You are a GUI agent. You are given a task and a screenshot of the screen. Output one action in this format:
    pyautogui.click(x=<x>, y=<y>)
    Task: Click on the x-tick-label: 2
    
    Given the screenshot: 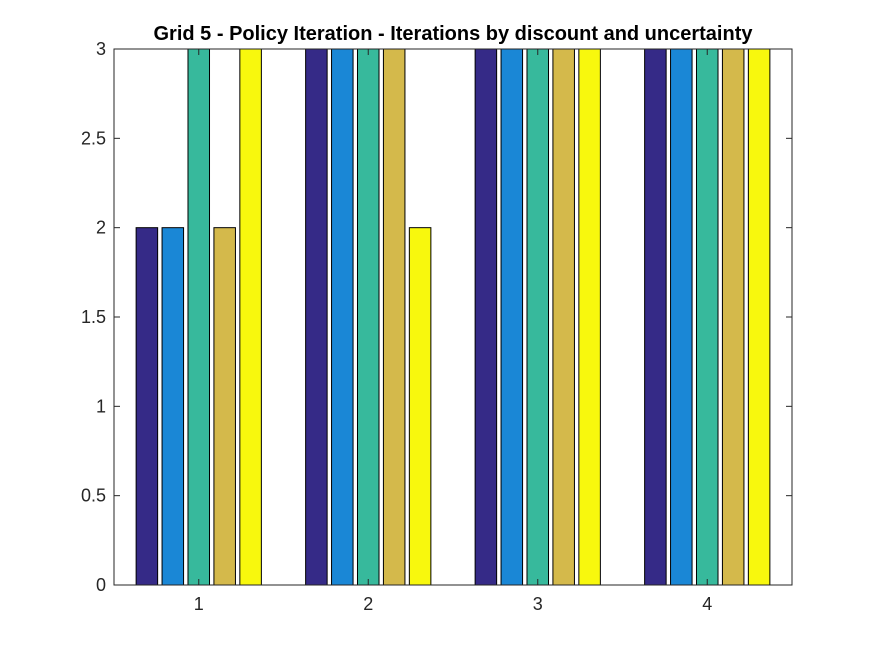 What is the action you would take?
    pyautogui.click(x=368, y=604)
    